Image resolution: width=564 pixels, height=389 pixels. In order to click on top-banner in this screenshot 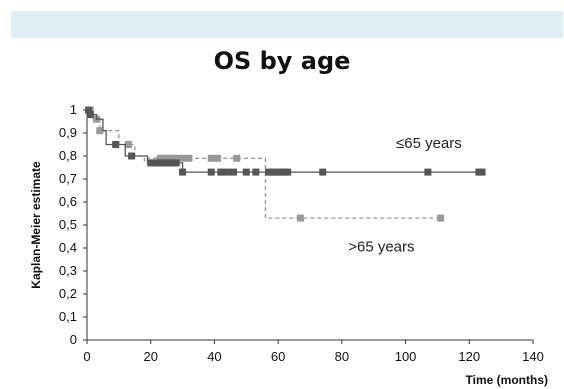, I will do `click(287, 24)`.